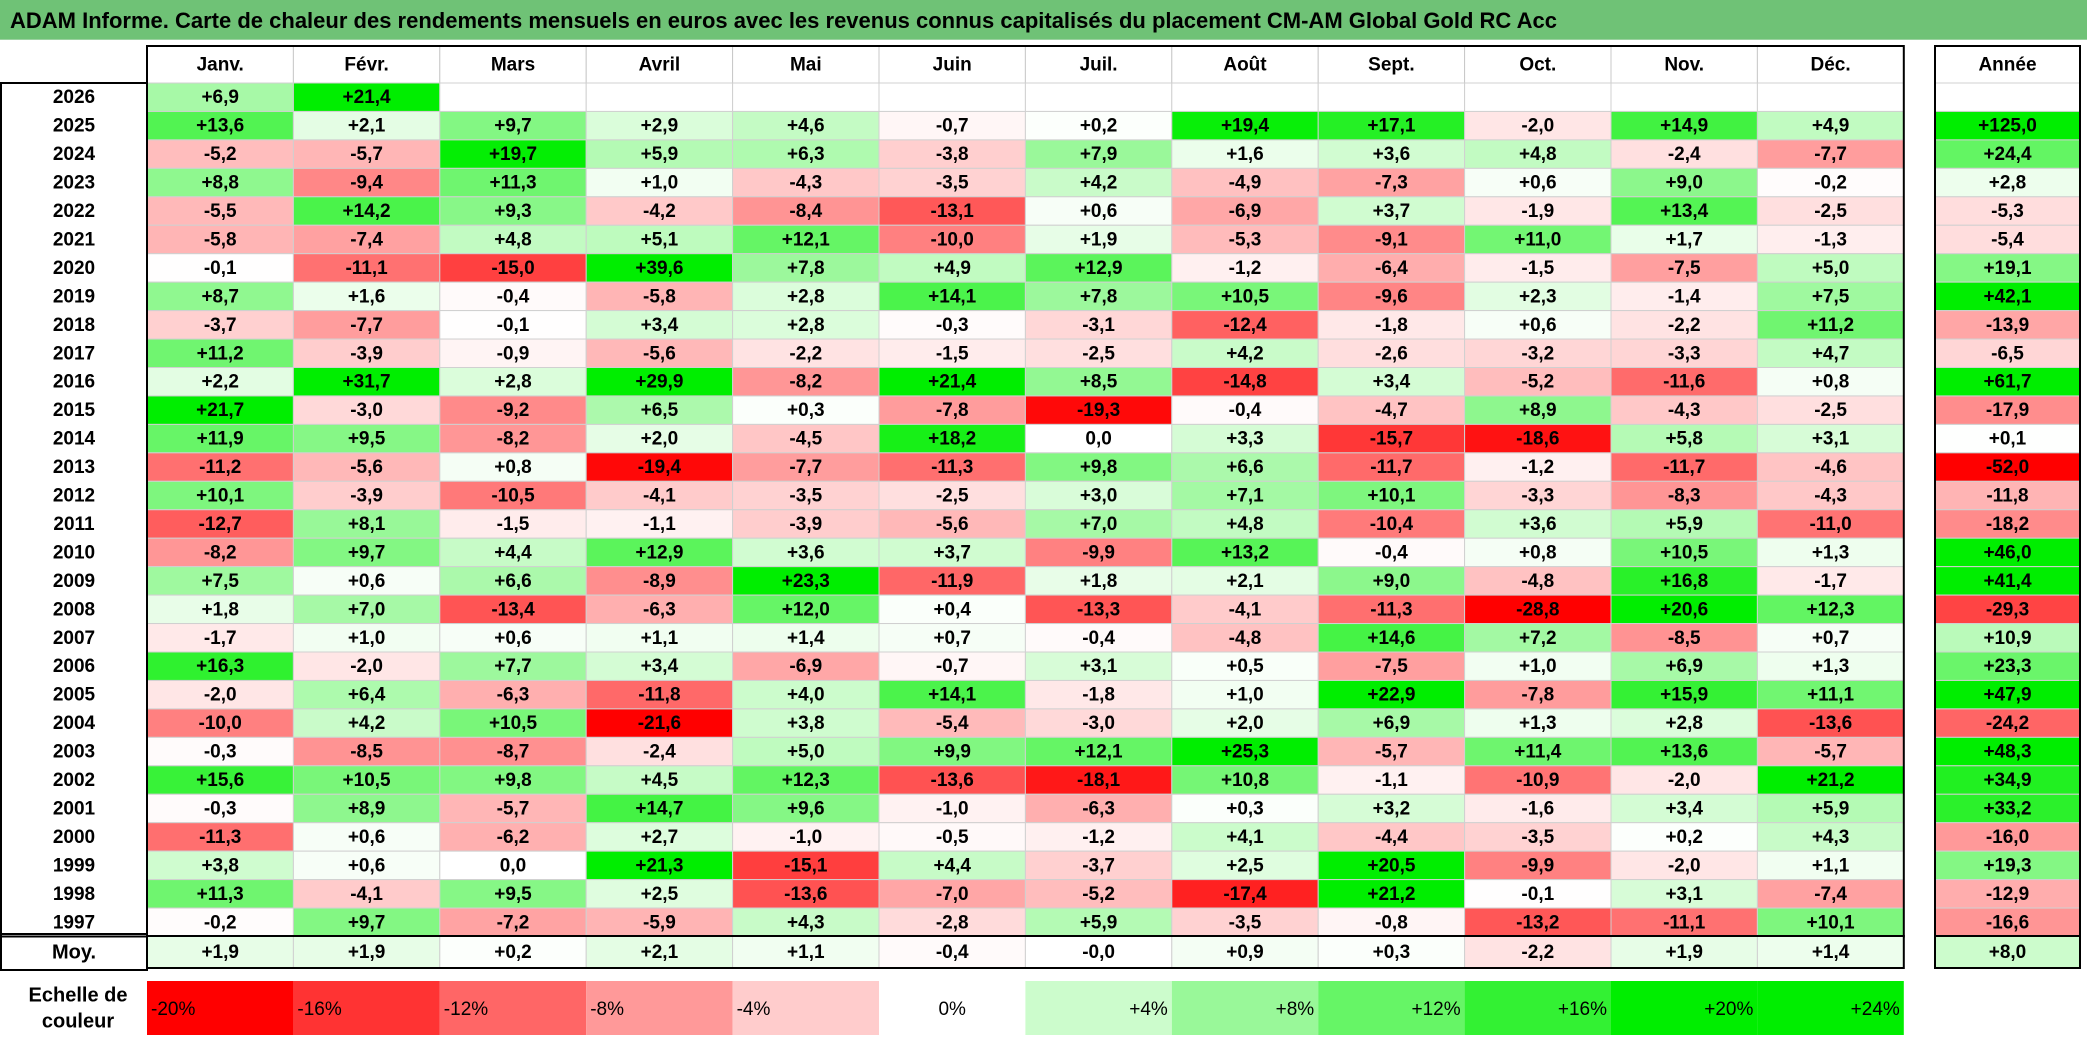 The height and width of the screenshot is (1037, 2087). I want to click on cell-value: +11,3, so click(220, 894).